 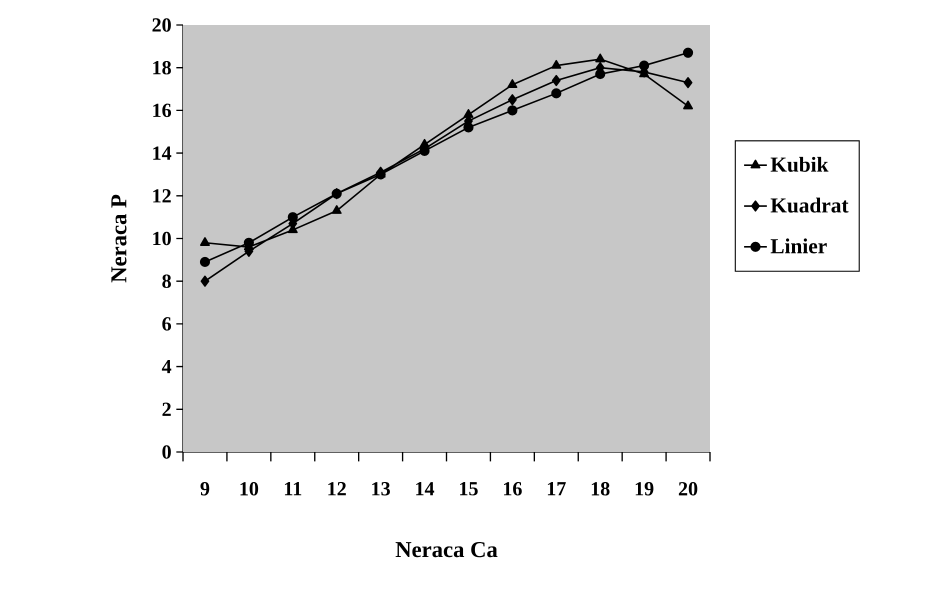 I want to click on y-tick-label: 8, so click(x=166, y=281).